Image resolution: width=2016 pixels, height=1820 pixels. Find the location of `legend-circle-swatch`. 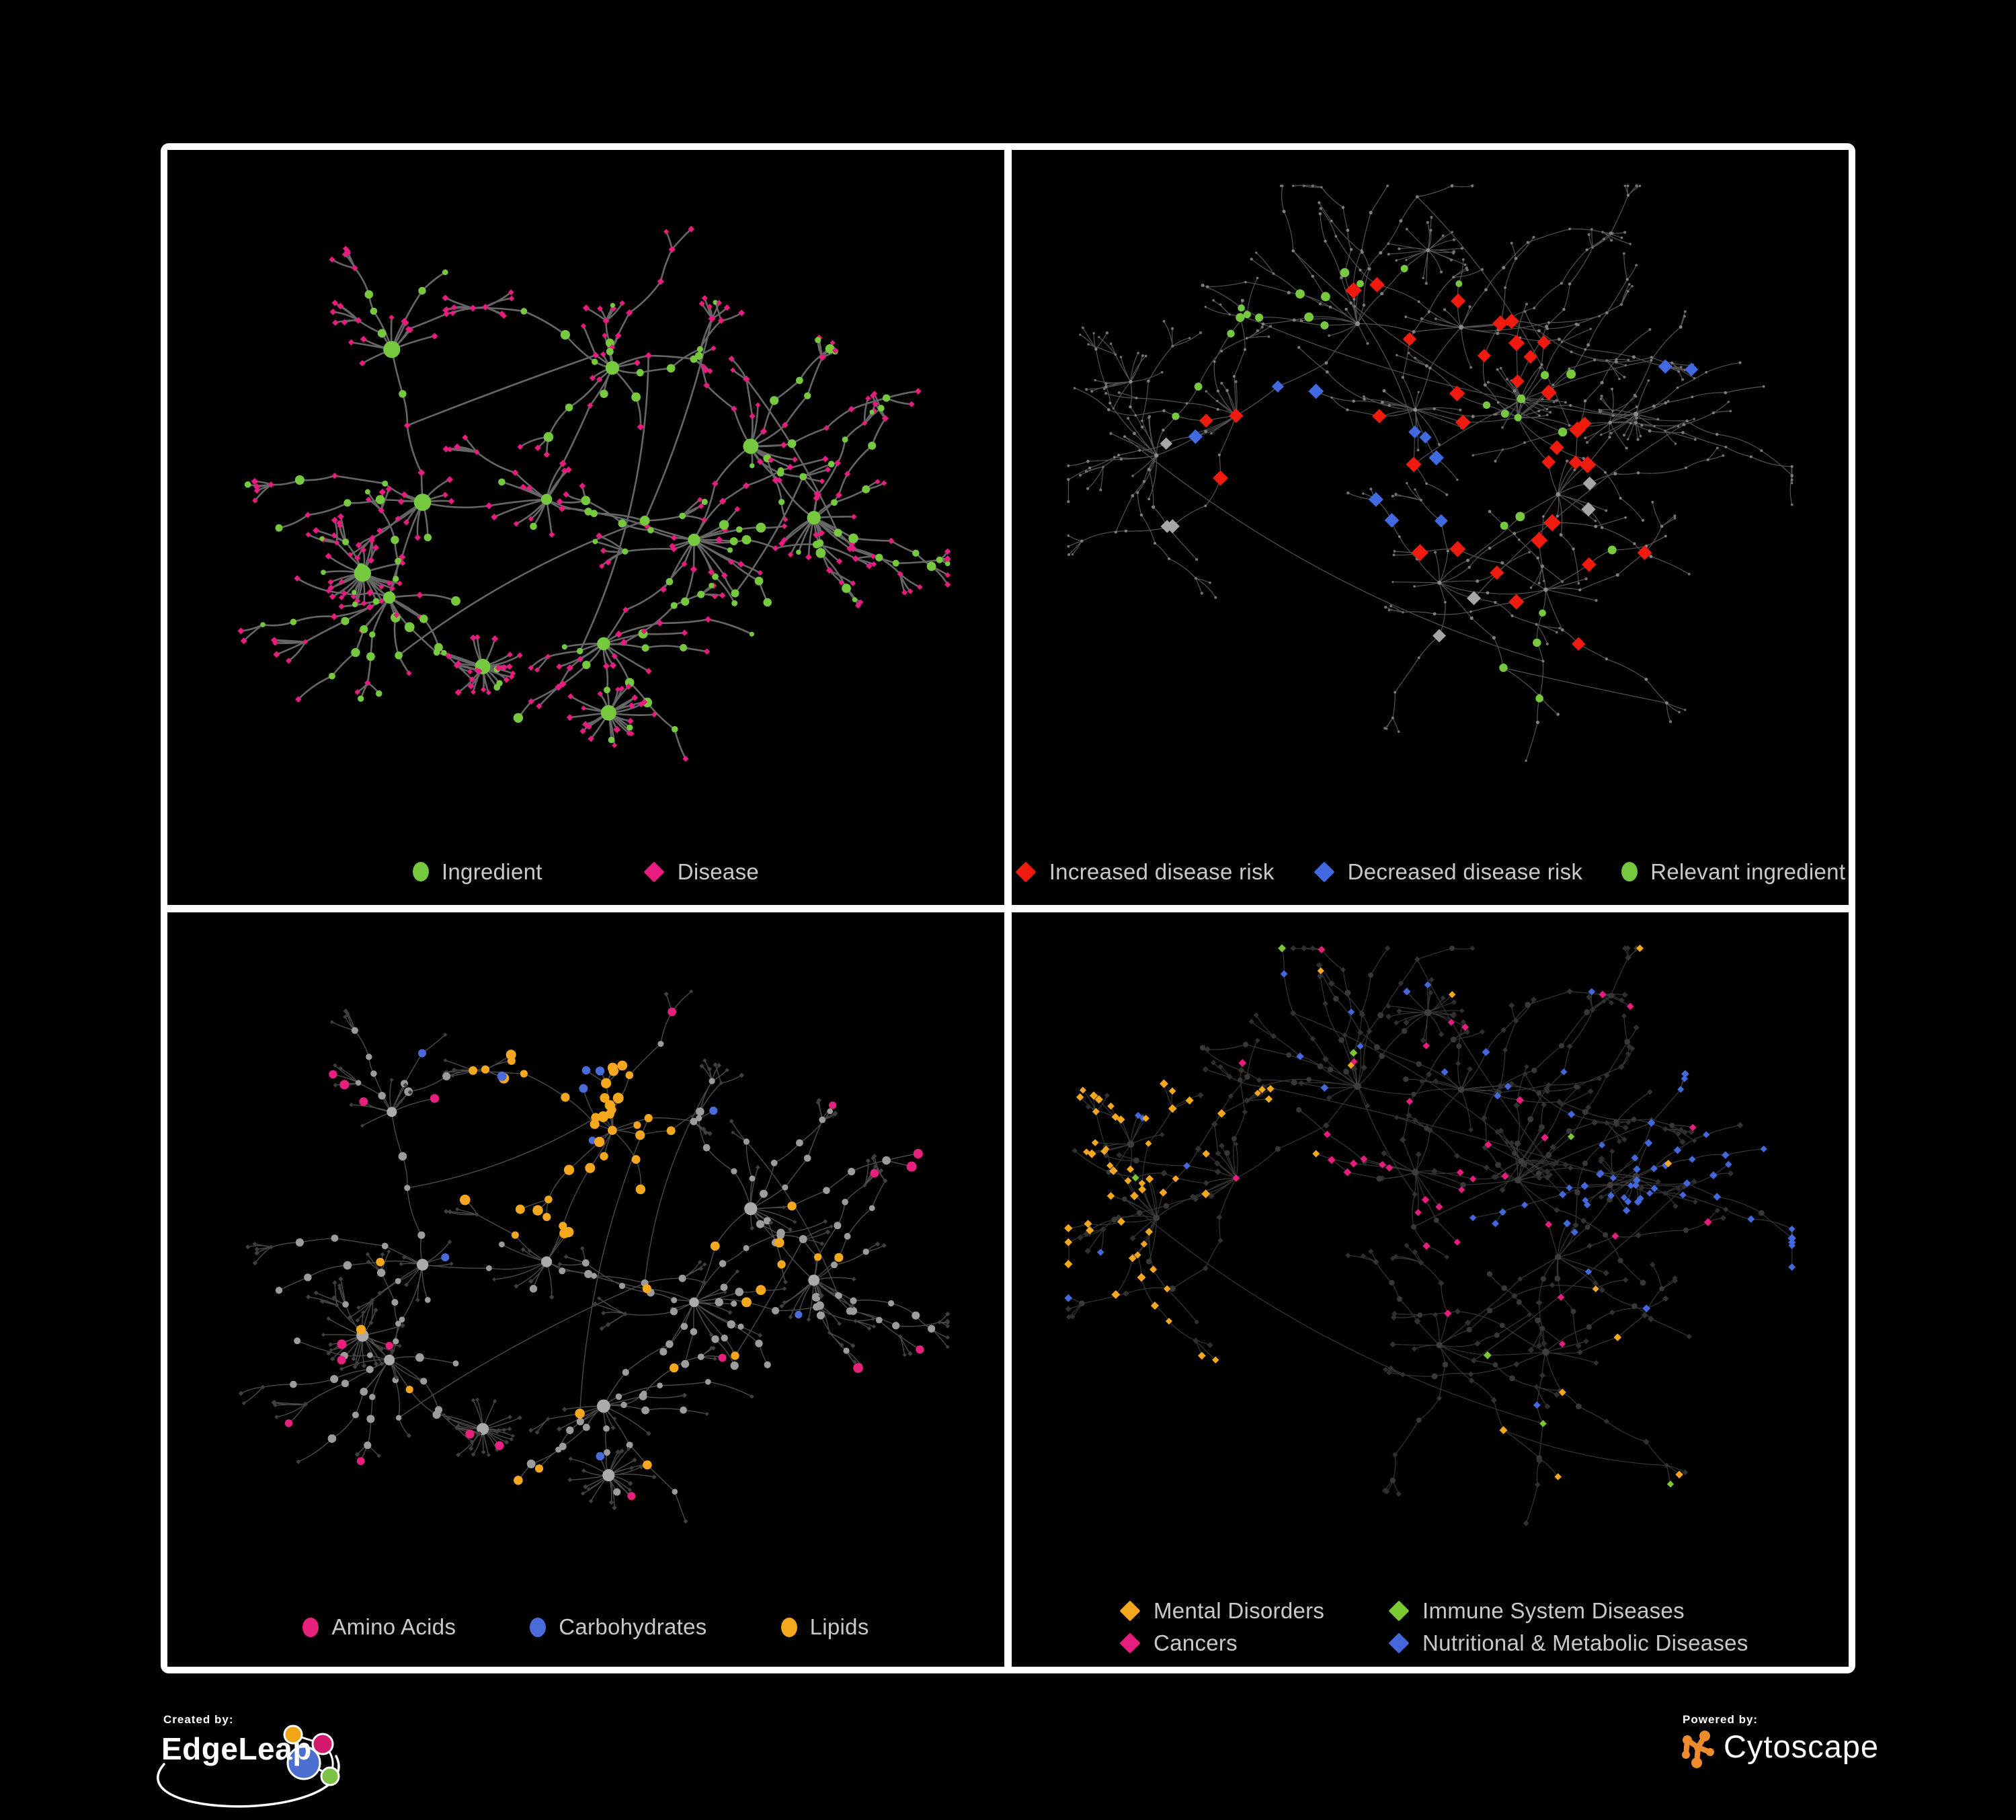

legend-circle-swatch is located at coordinates (420, 871).